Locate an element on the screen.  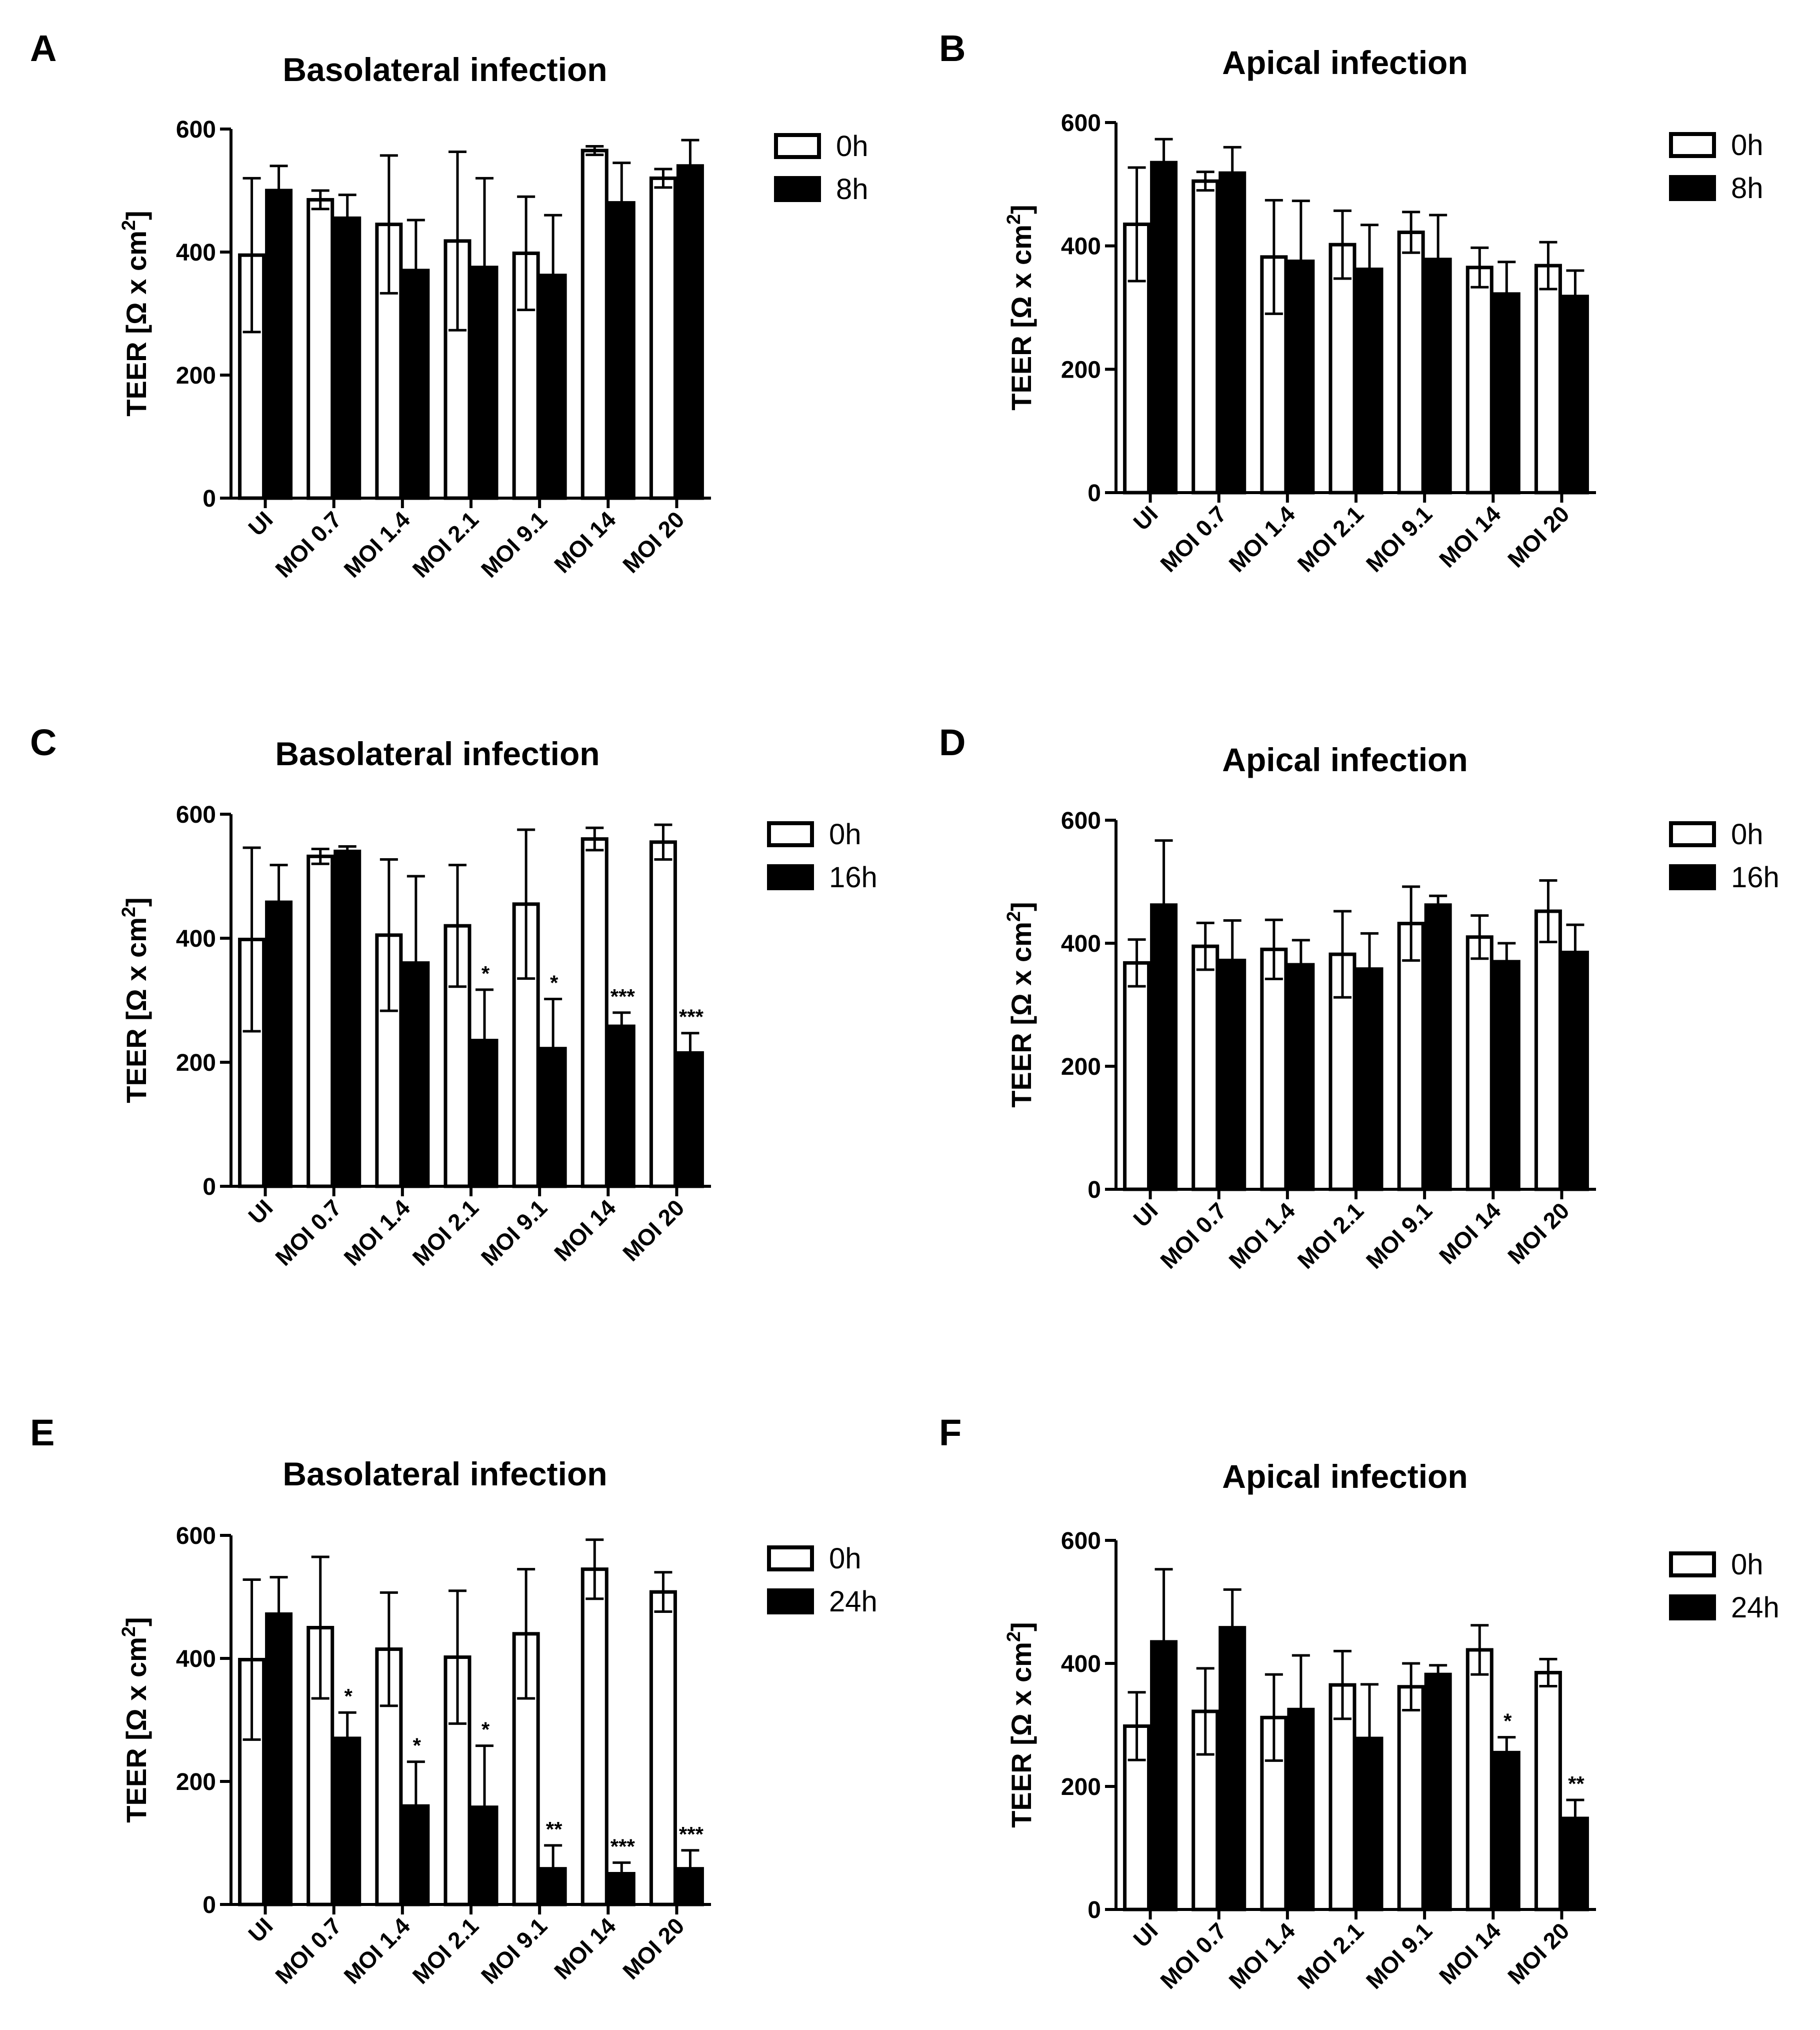
bar-8h-ui is located at coordinates (279, 345).